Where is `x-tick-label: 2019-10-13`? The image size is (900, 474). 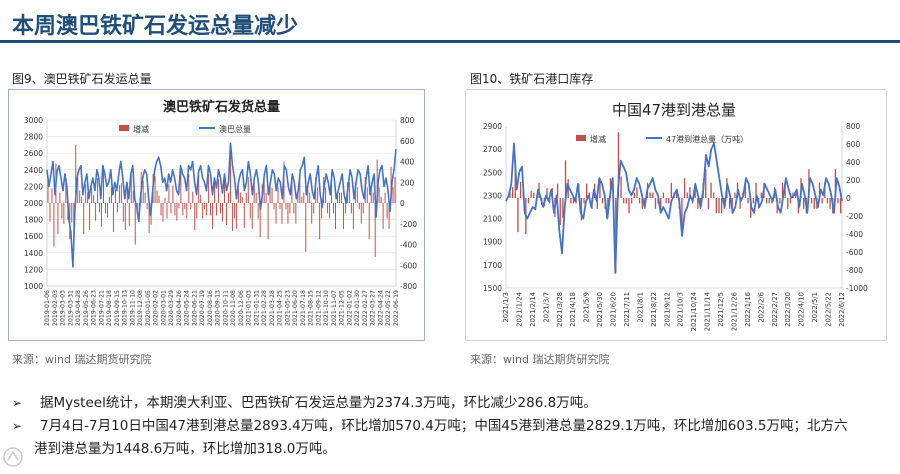
x-tick-label: 2019-10-13 is located at coordinates (125, 308).